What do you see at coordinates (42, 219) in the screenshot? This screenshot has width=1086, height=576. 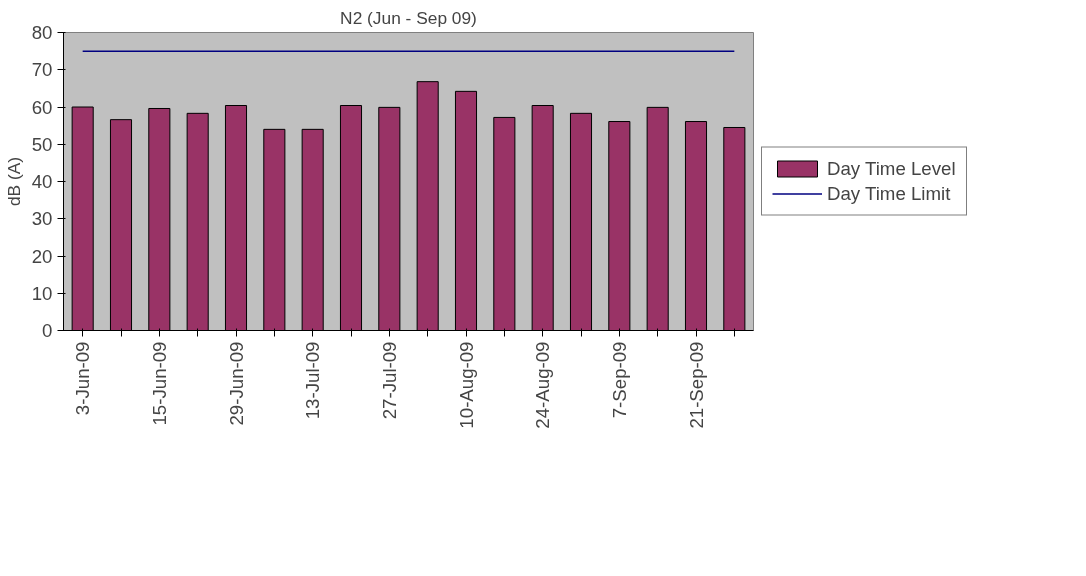 I see `y-tick-label: 30` at bounding box center [42, 219].